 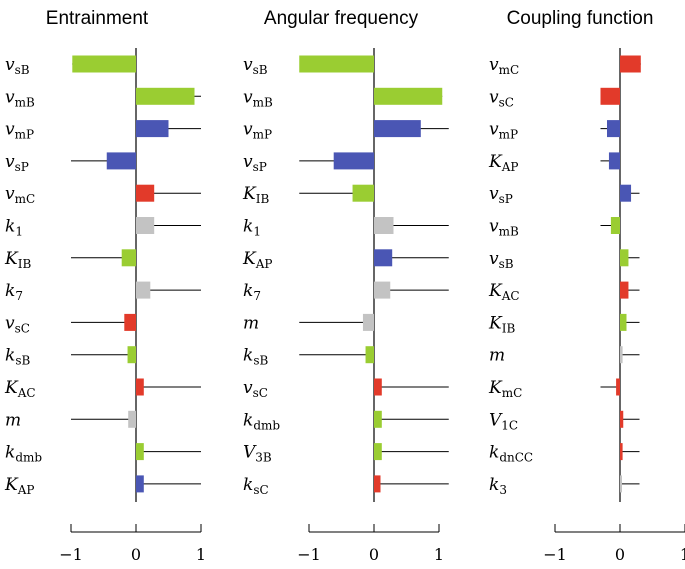 I want to click on bar-KmC, so click(x=618, y=387).